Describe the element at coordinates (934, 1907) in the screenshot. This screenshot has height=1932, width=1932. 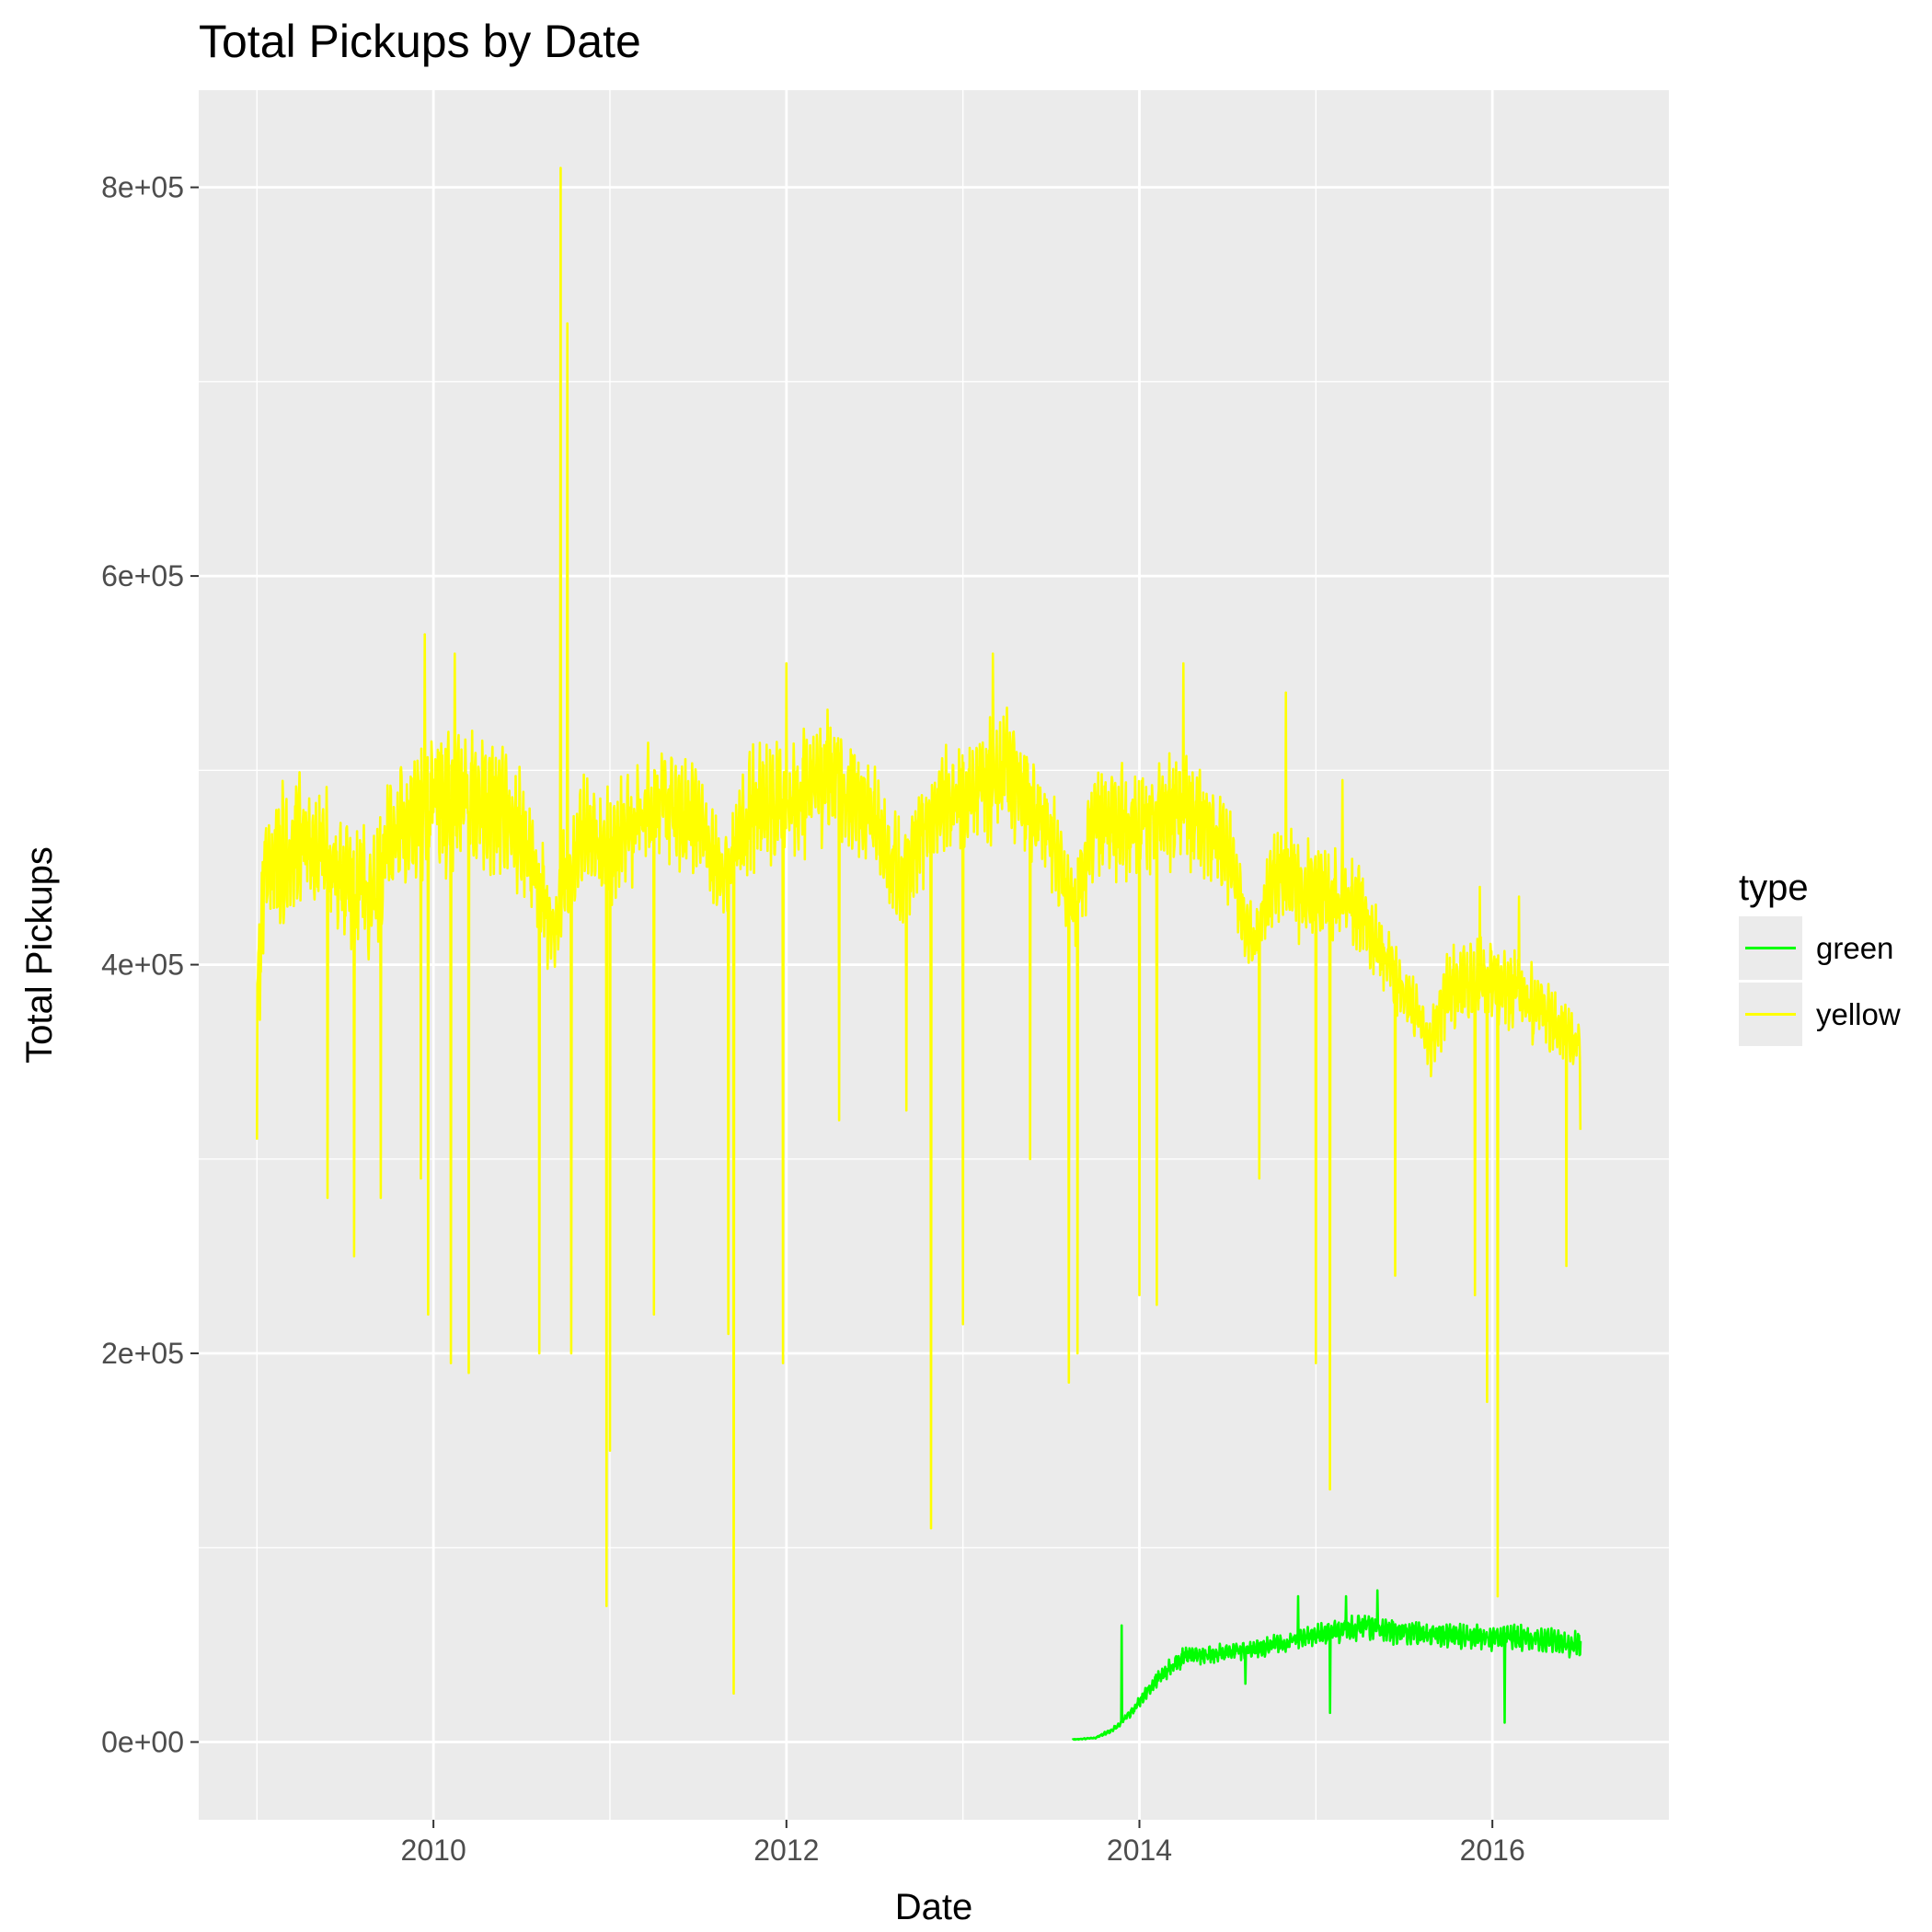
I see `x-axis-title: Date` at that location.